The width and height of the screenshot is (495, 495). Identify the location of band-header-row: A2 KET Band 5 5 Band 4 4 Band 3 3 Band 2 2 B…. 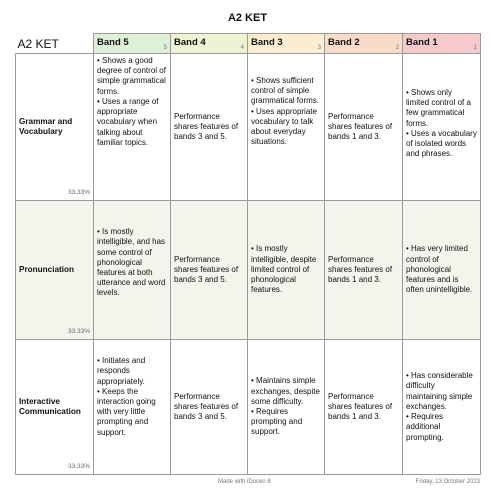
(248, 43).